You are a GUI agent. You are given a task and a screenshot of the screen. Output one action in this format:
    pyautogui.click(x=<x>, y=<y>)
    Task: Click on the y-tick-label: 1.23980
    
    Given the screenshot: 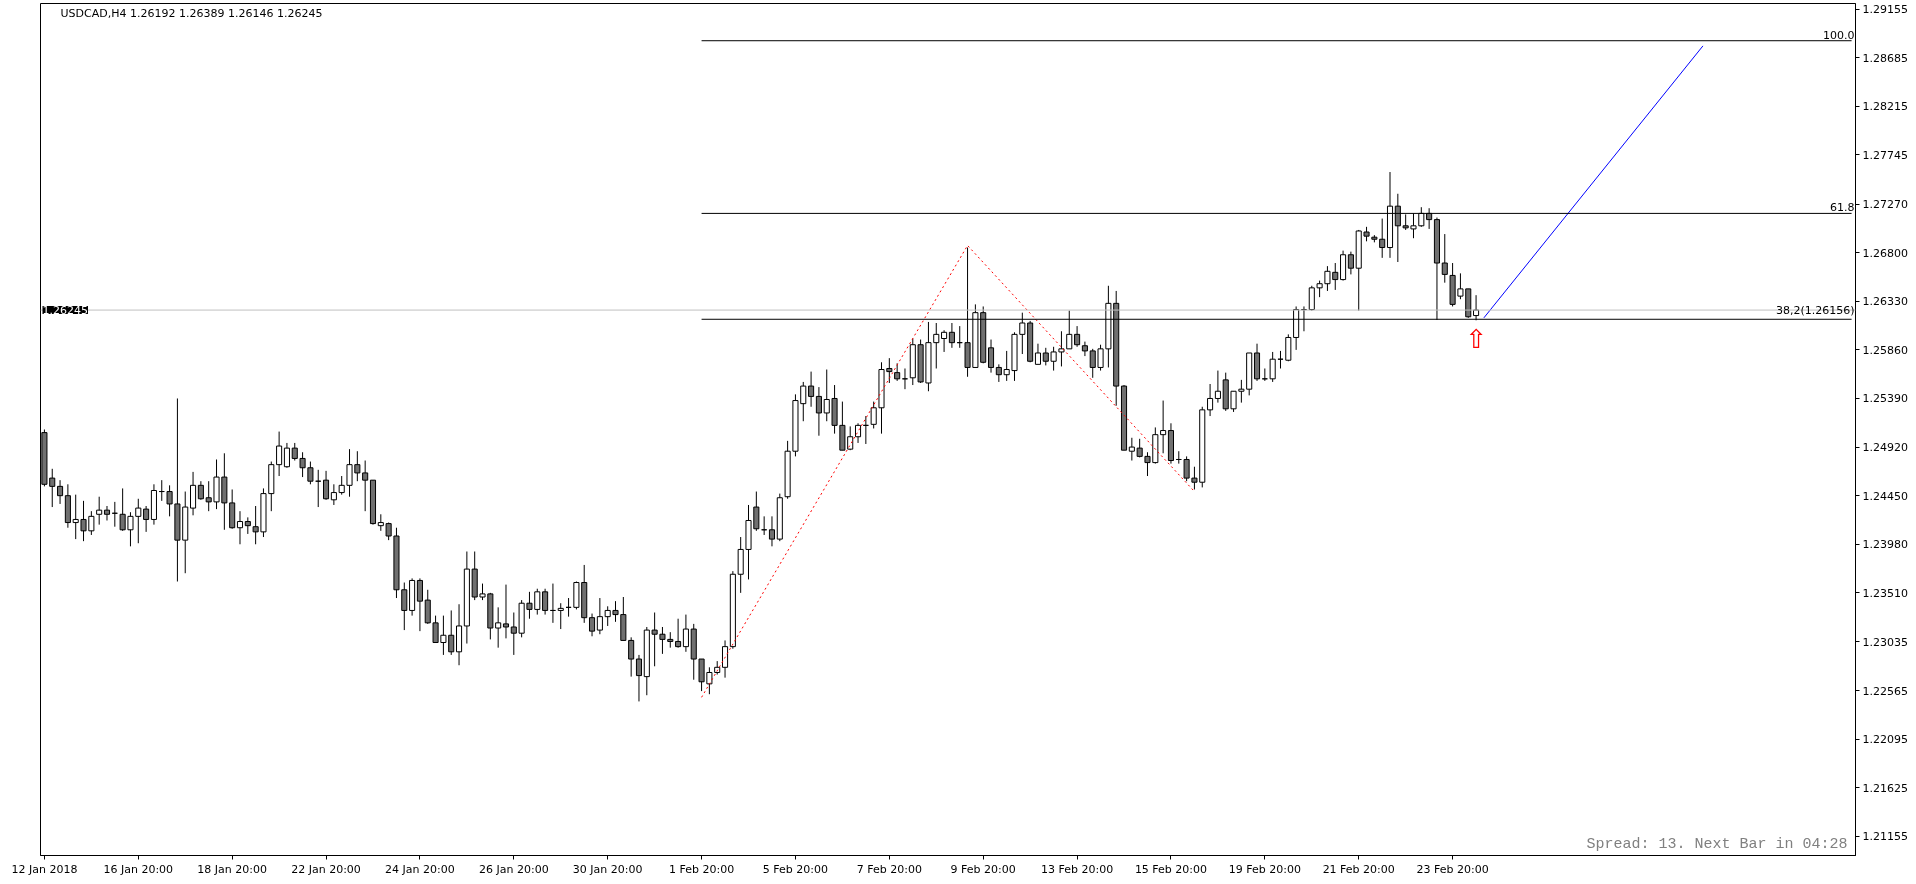 What is the action you would take?
    pyautogui.click(x=1885, y=545)
    